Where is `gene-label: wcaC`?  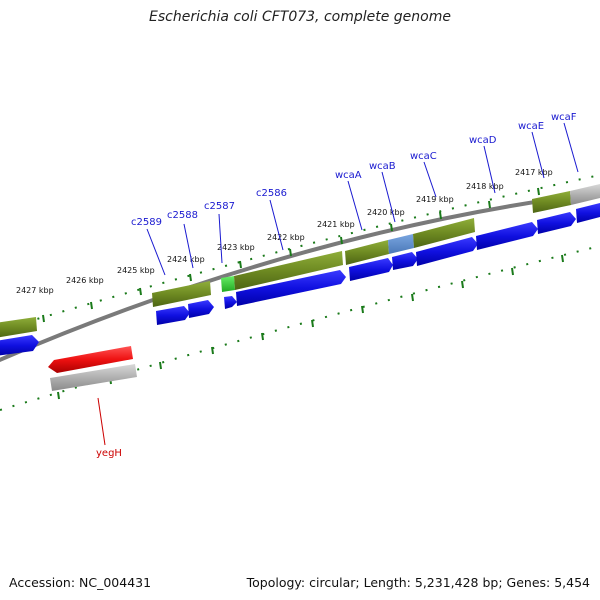 gene-label: wcaC is located at coordinates (423, 156).